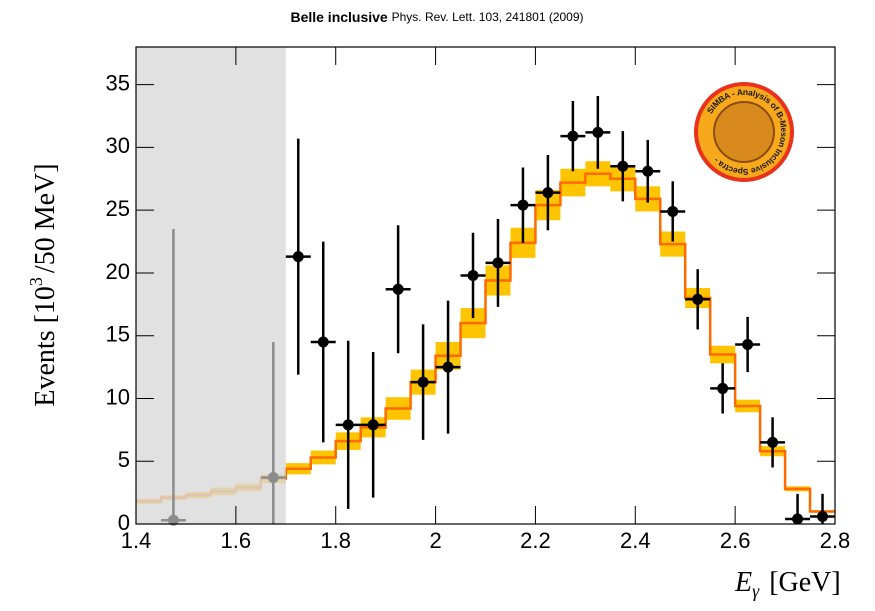 Image resolution: width=875 pixels, height=611 pixels. Describe the element at coordinates (136, 540) in the screenshot. I see `x-tick-label: 1.4` at that location.